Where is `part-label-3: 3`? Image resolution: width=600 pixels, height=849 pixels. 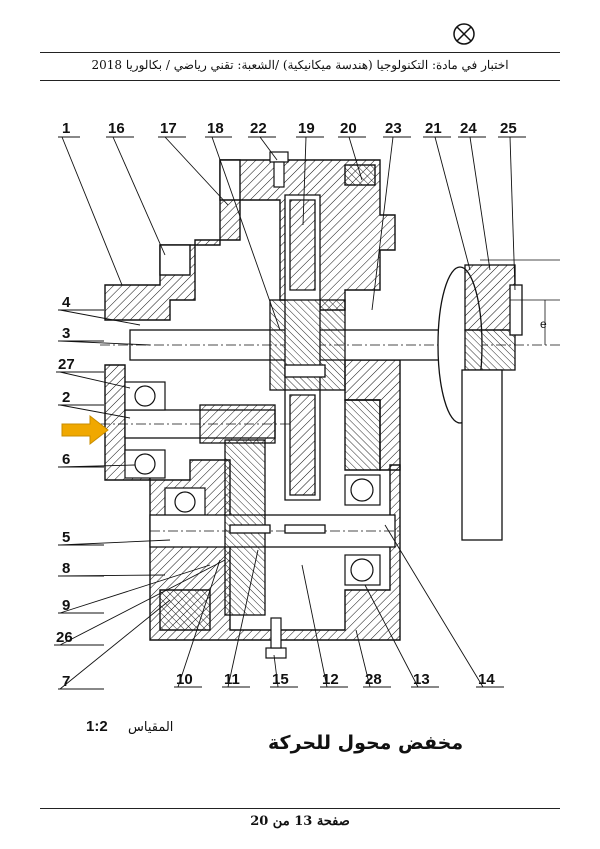 part-label-3: 3 is located at coordinates (66, 333).